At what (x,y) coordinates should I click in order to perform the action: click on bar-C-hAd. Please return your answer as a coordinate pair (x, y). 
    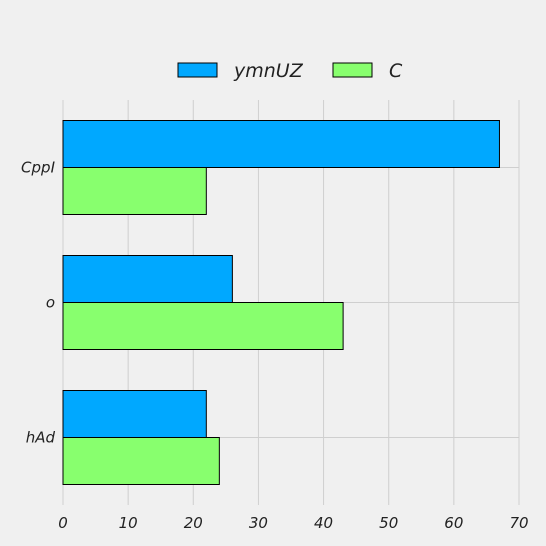
    Looking at the image, I should click on (141, 461).